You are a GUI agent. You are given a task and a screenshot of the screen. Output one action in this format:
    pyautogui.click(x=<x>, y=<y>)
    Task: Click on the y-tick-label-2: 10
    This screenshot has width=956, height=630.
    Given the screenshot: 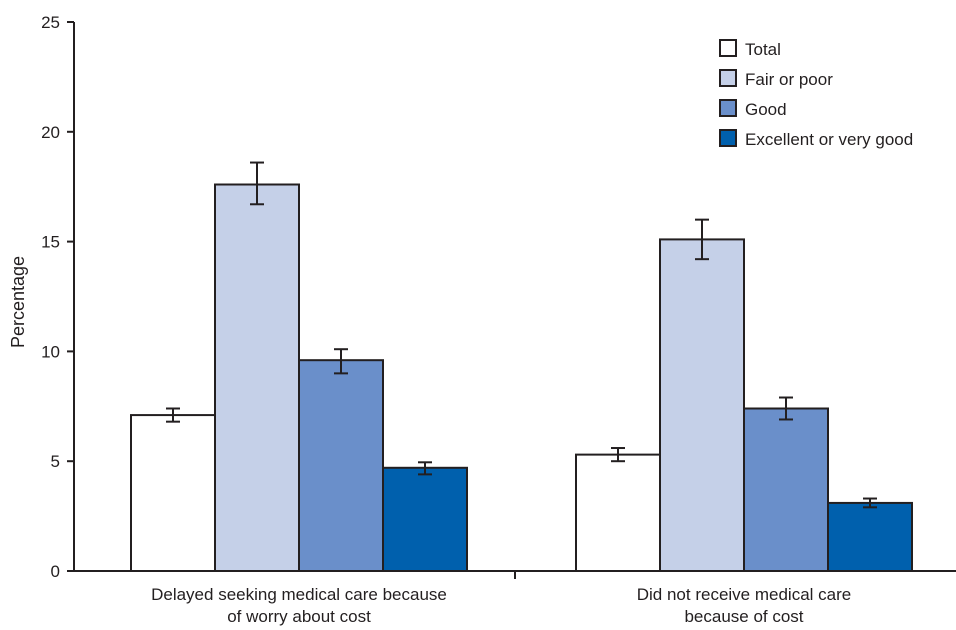 What is the action you would take?
    pyautogui.click(x=50, y=351)
    